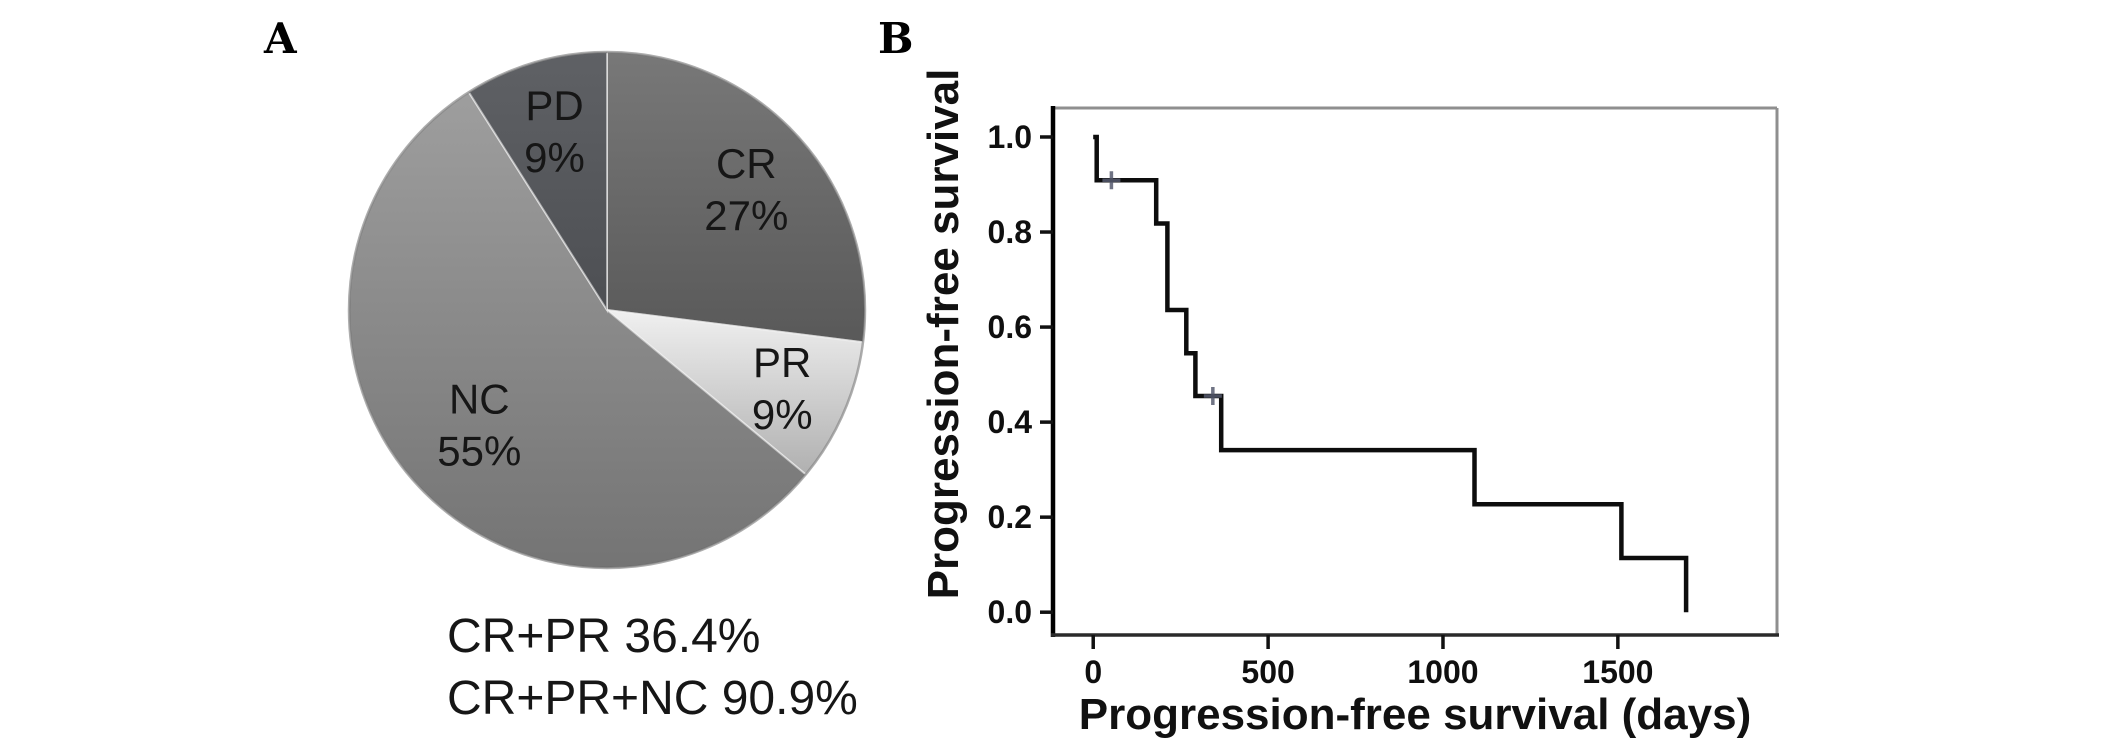 This screenshot has height=739, width=2126. Describe the element at coordinates (1415, 714) in the screenshot. I see `km-x-axis-title: Progression-free survival (days)` at that location.